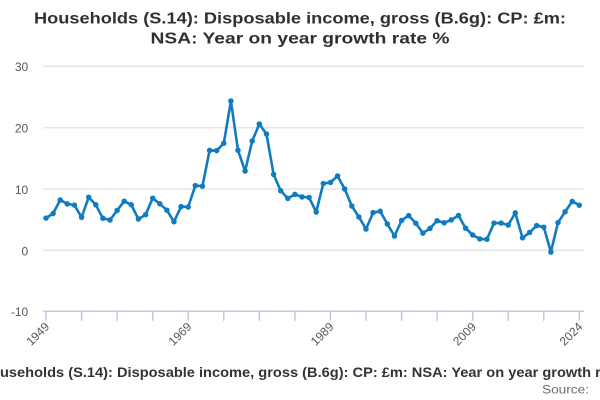 Image resolution: width=600 pixels, height=400 pixels. Describe the element at coordinates (25, 251) in the screenshot. I see `svg-text: 0` at that location.